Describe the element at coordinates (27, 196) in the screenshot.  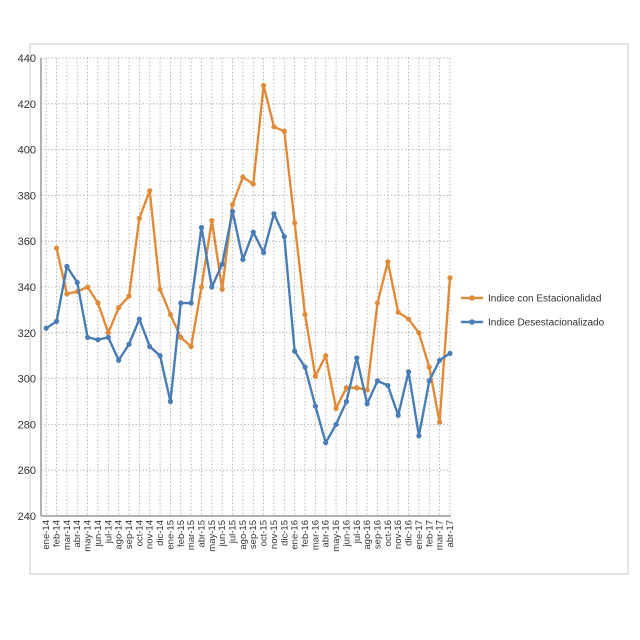
I see `y-tick-label: 380` at that location.